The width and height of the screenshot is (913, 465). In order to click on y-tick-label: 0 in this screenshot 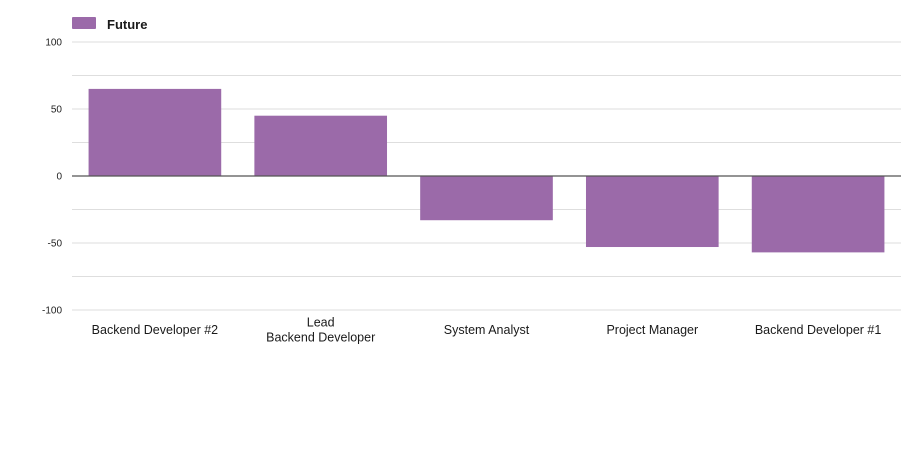, I will do `click(59, 177)`.